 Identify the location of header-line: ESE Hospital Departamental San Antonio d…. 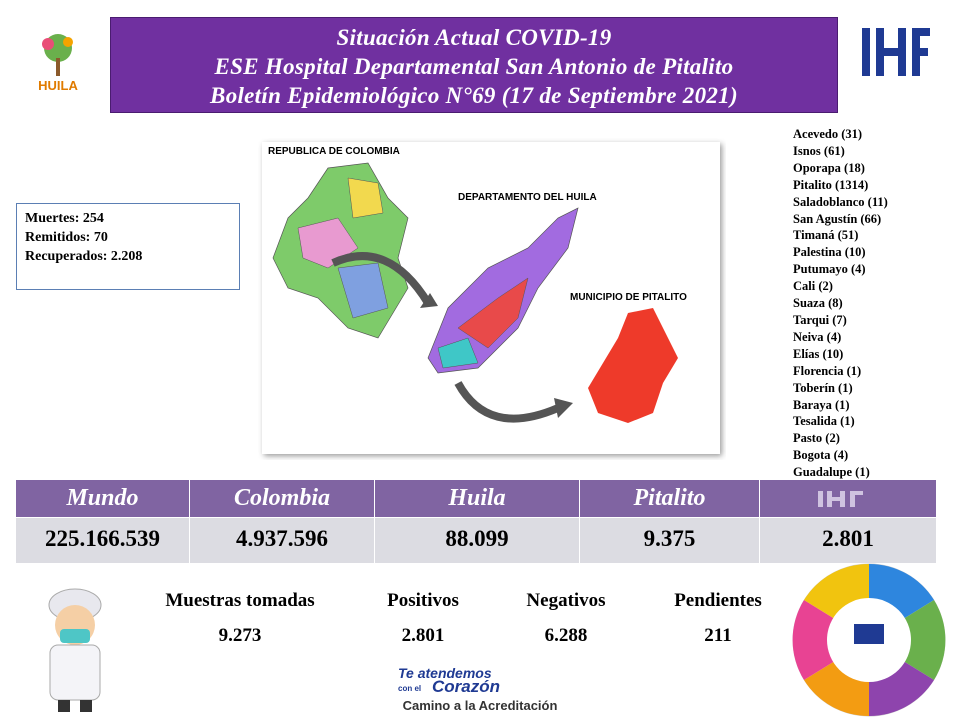
(474, 66).